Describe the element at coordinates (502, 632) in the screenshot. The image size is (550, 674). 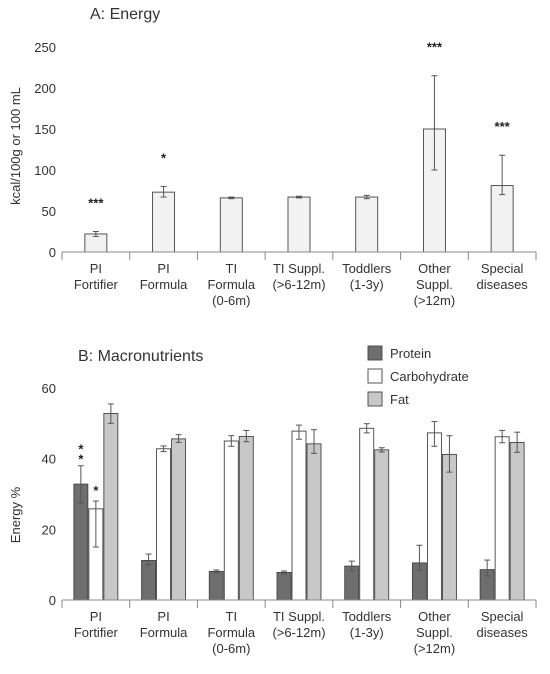
I see `panel-b-category-label: diseases` at that location.